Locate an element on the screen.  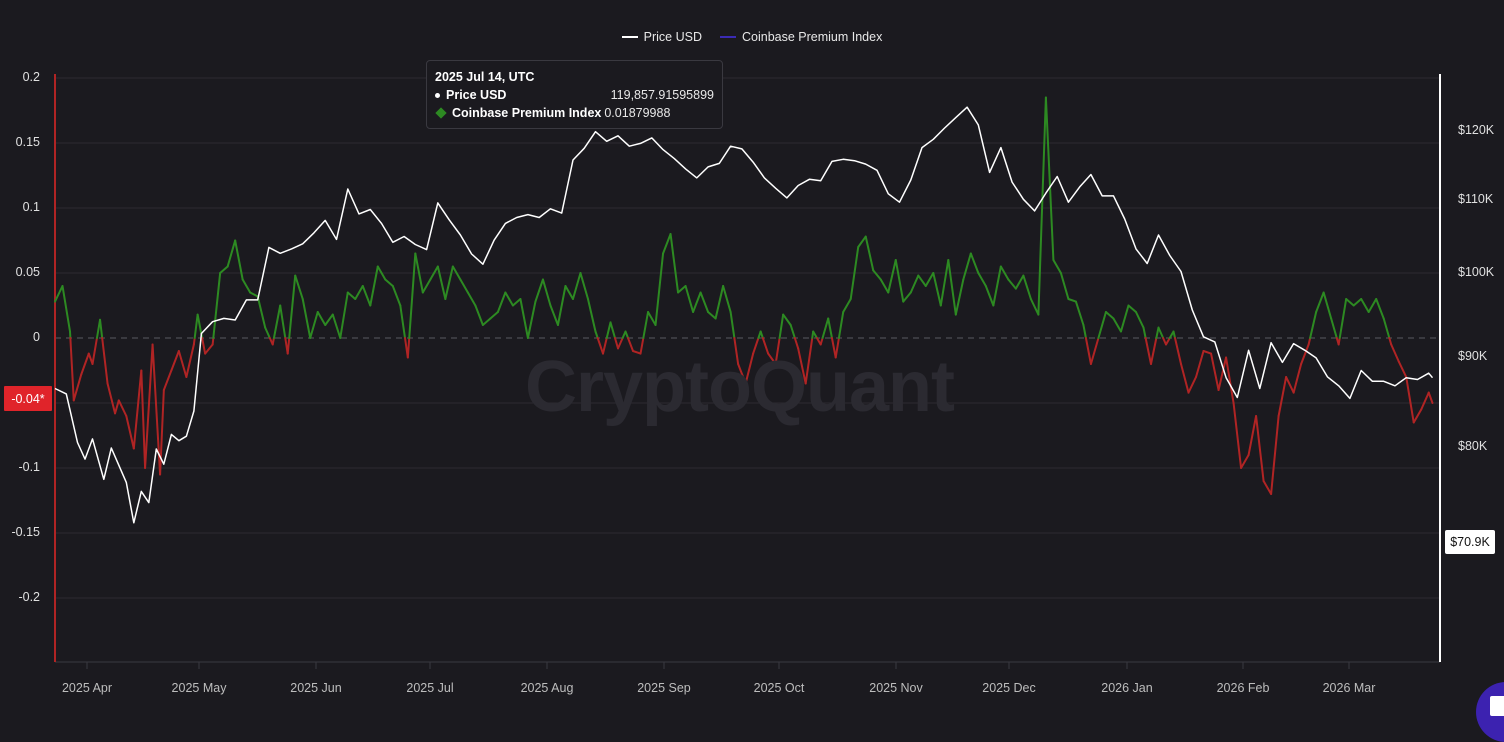
chat-icon is located at coordinates (1497, 706).